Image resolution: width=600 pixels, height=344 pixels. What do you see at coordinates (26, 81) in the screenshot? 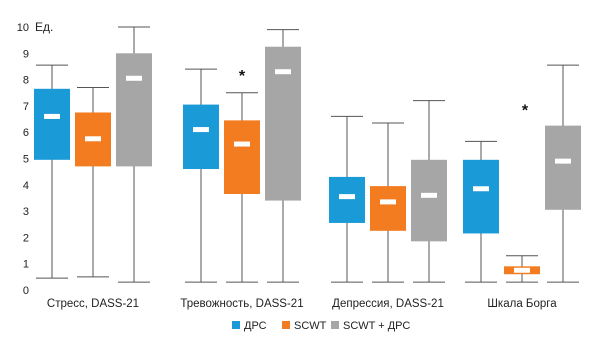
I see `y-tick-label: 8` at bounding box center [26, 81].